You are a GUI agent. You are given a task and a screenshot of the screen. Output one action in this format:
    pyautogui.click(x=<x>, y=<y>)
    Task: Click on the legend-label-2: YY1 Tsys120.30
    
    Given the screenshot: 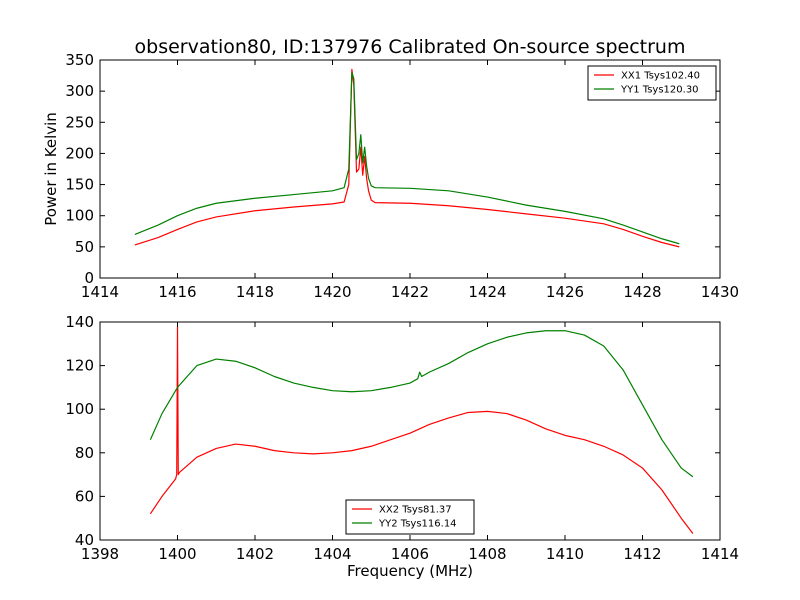 What is the action you would take?
    pyautogui.click(x=659, y=90)
    